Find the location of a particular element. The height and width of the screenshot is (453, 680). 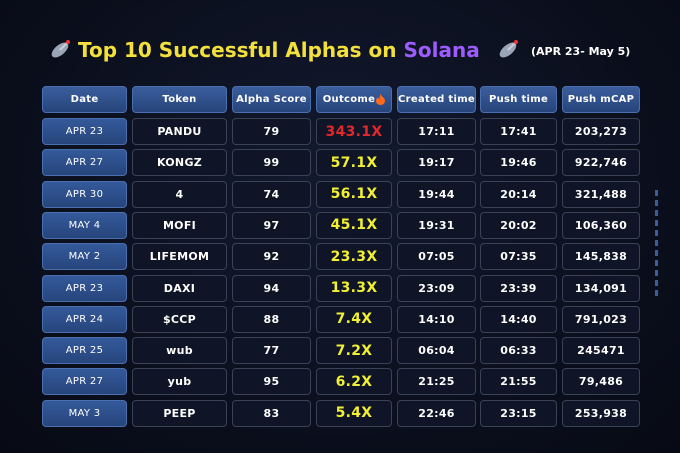

table-cell: 106,360 is located at coordinates (601, 225).